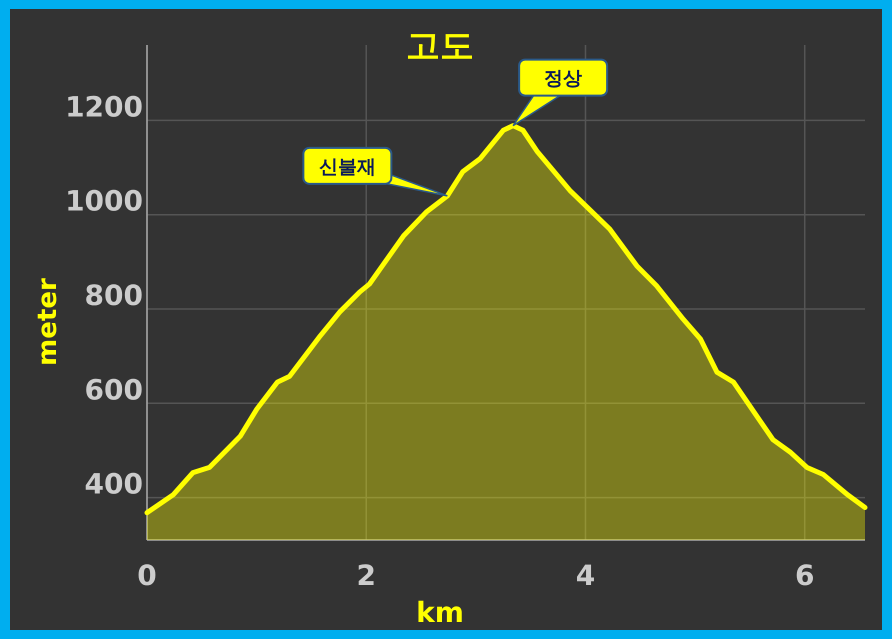  I want to click on y-axis-title: meter, so click(48, 322).